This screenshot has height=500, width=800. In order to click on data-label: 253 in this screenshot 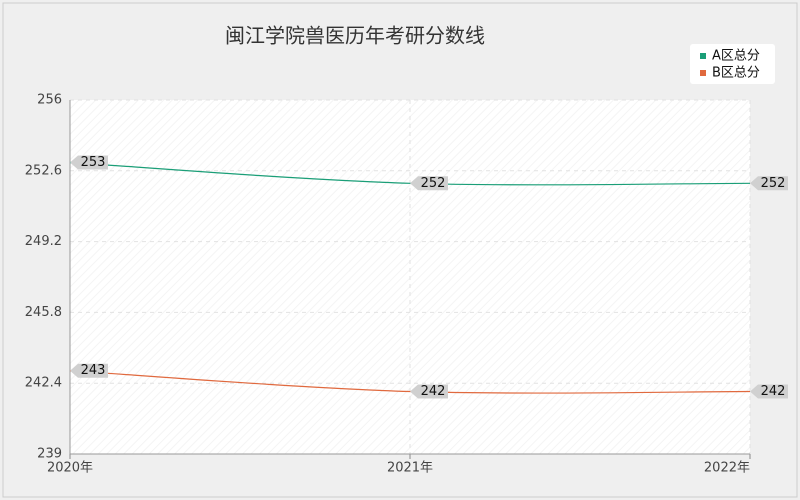, I will do `click(93, 162)`.